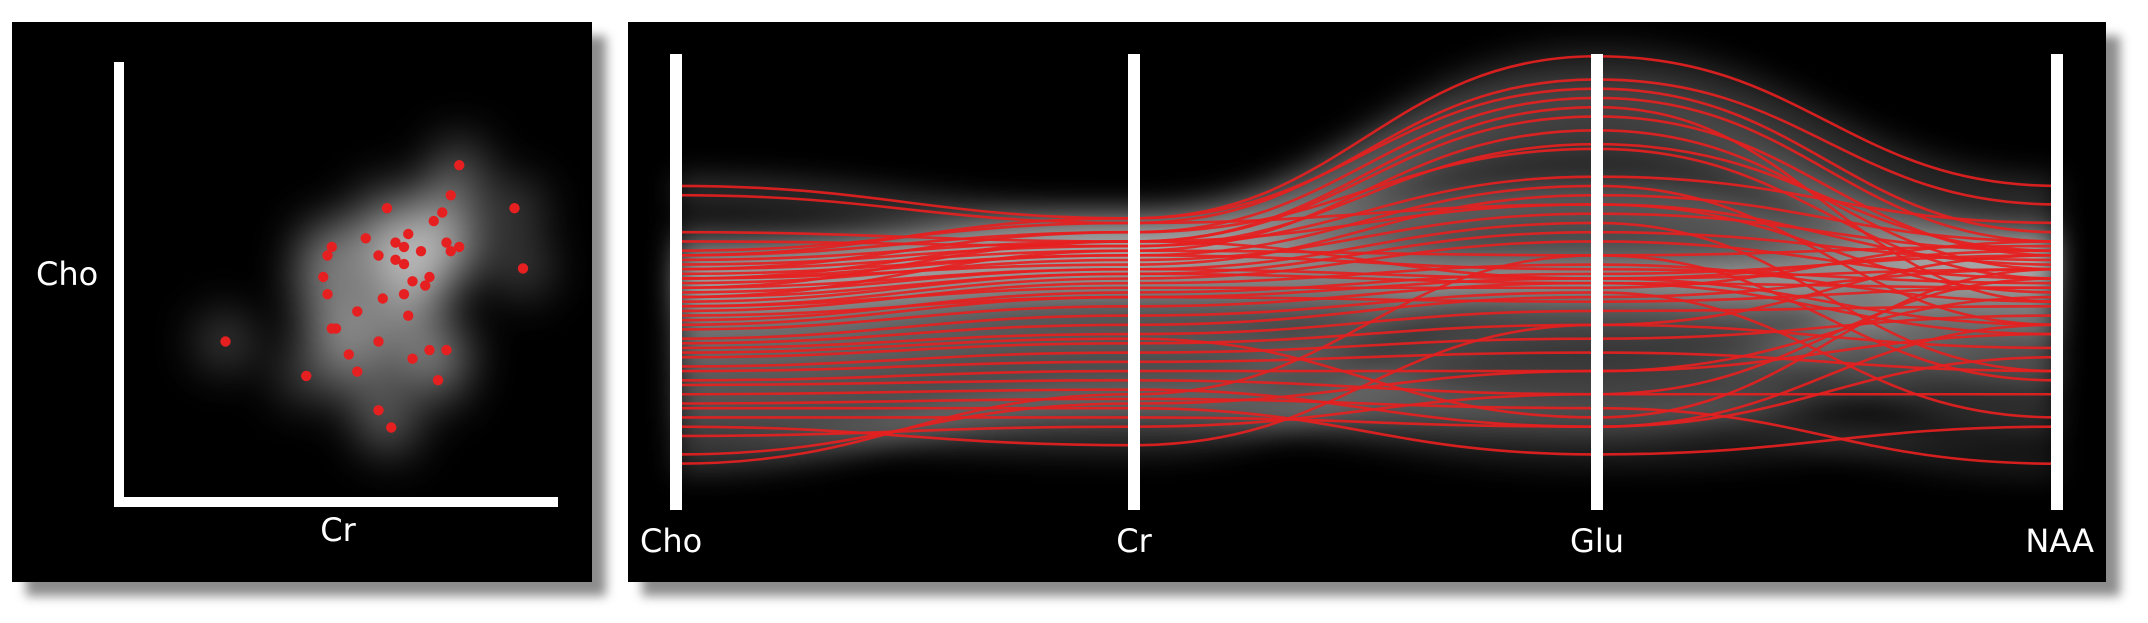 The height and width of the screenshot is (623, 2148). Describe the element at coordinates (374, 296) in the screenshot. I see `scatter-points` at that location.